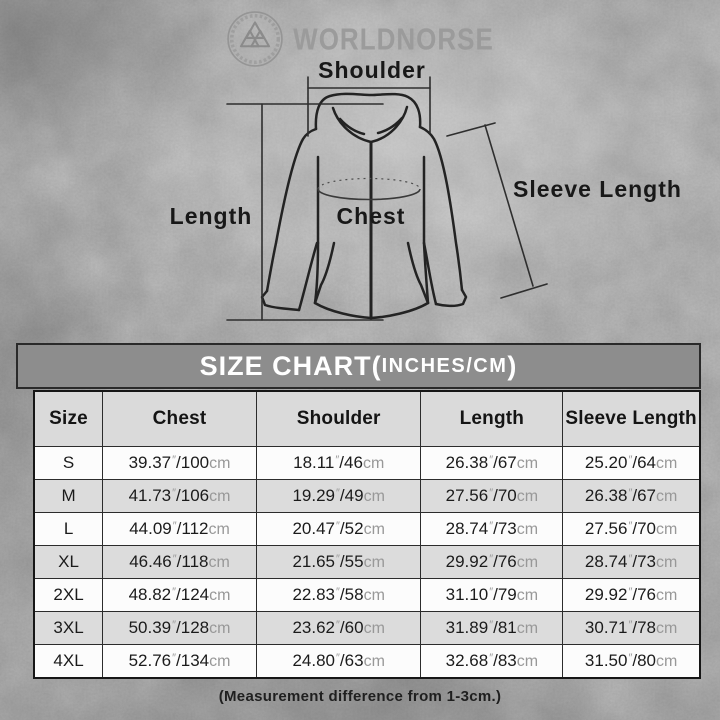  What do you see at coordinates (497, 210) in the screenshot?
I see `sleeve-length-measure-line` at bounding box center [497, 210].